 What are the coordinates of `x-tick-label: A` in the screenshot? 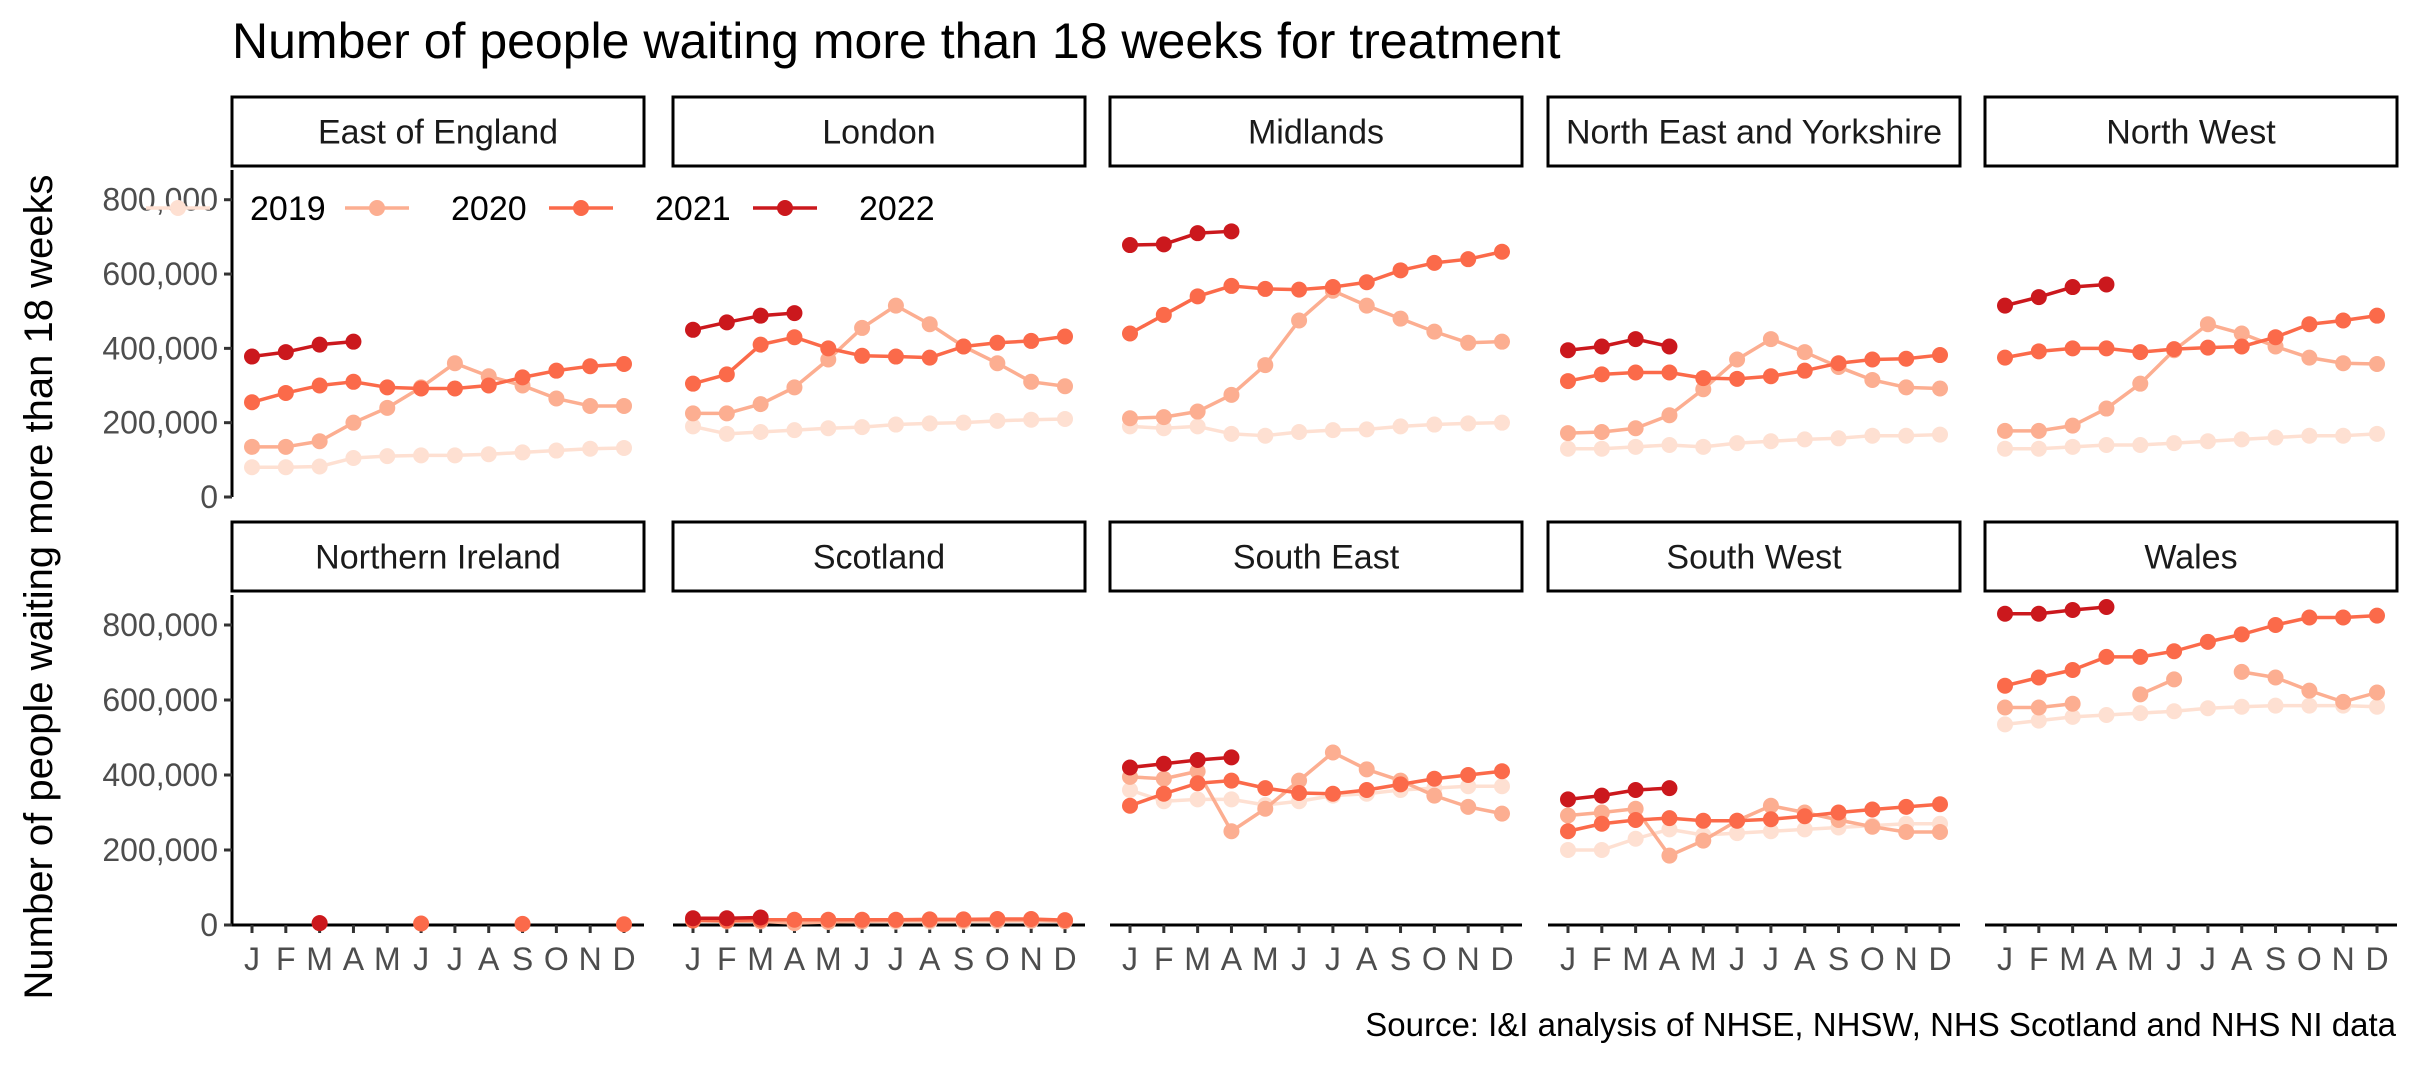 It's located at (2242, 959).